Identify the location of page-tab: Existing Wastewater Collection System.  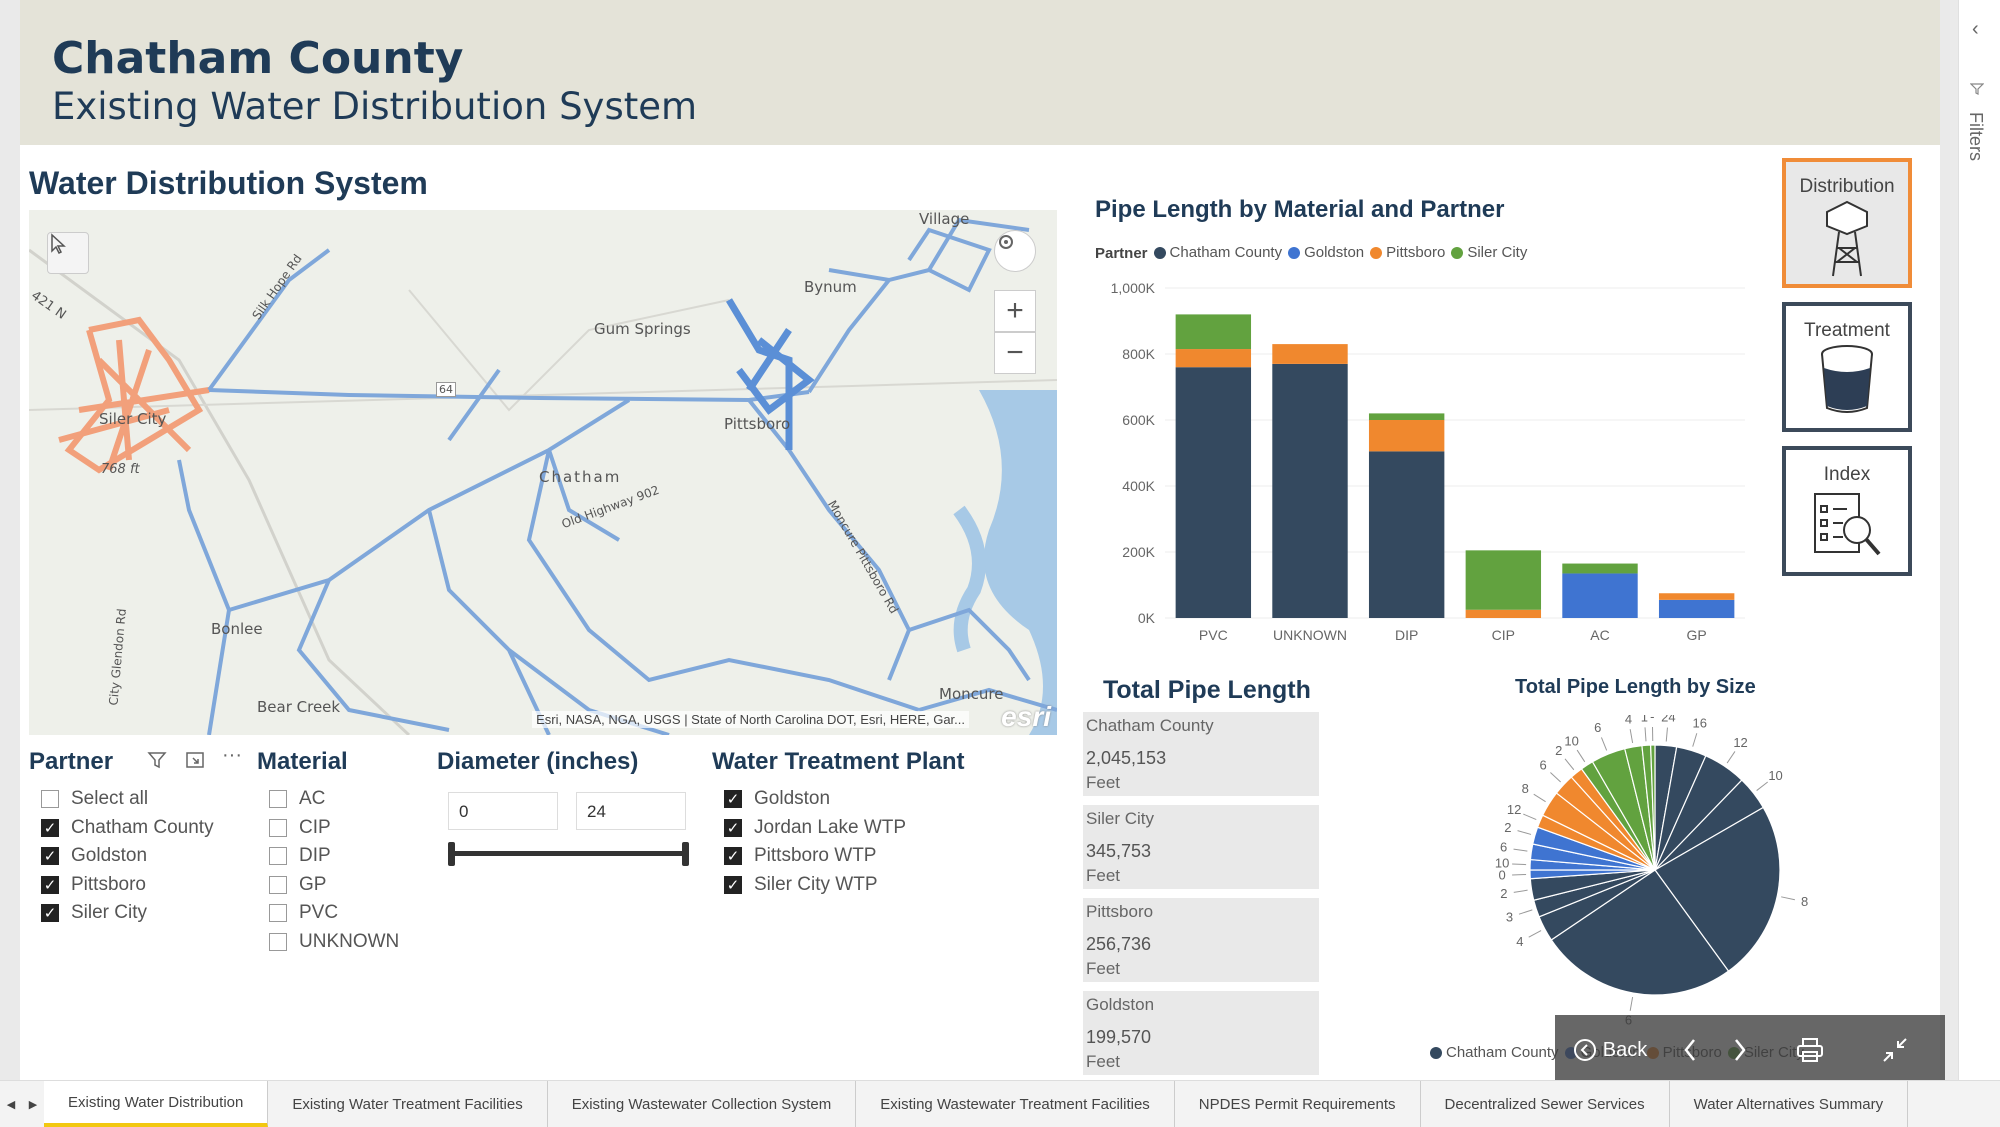
(702, 1104).